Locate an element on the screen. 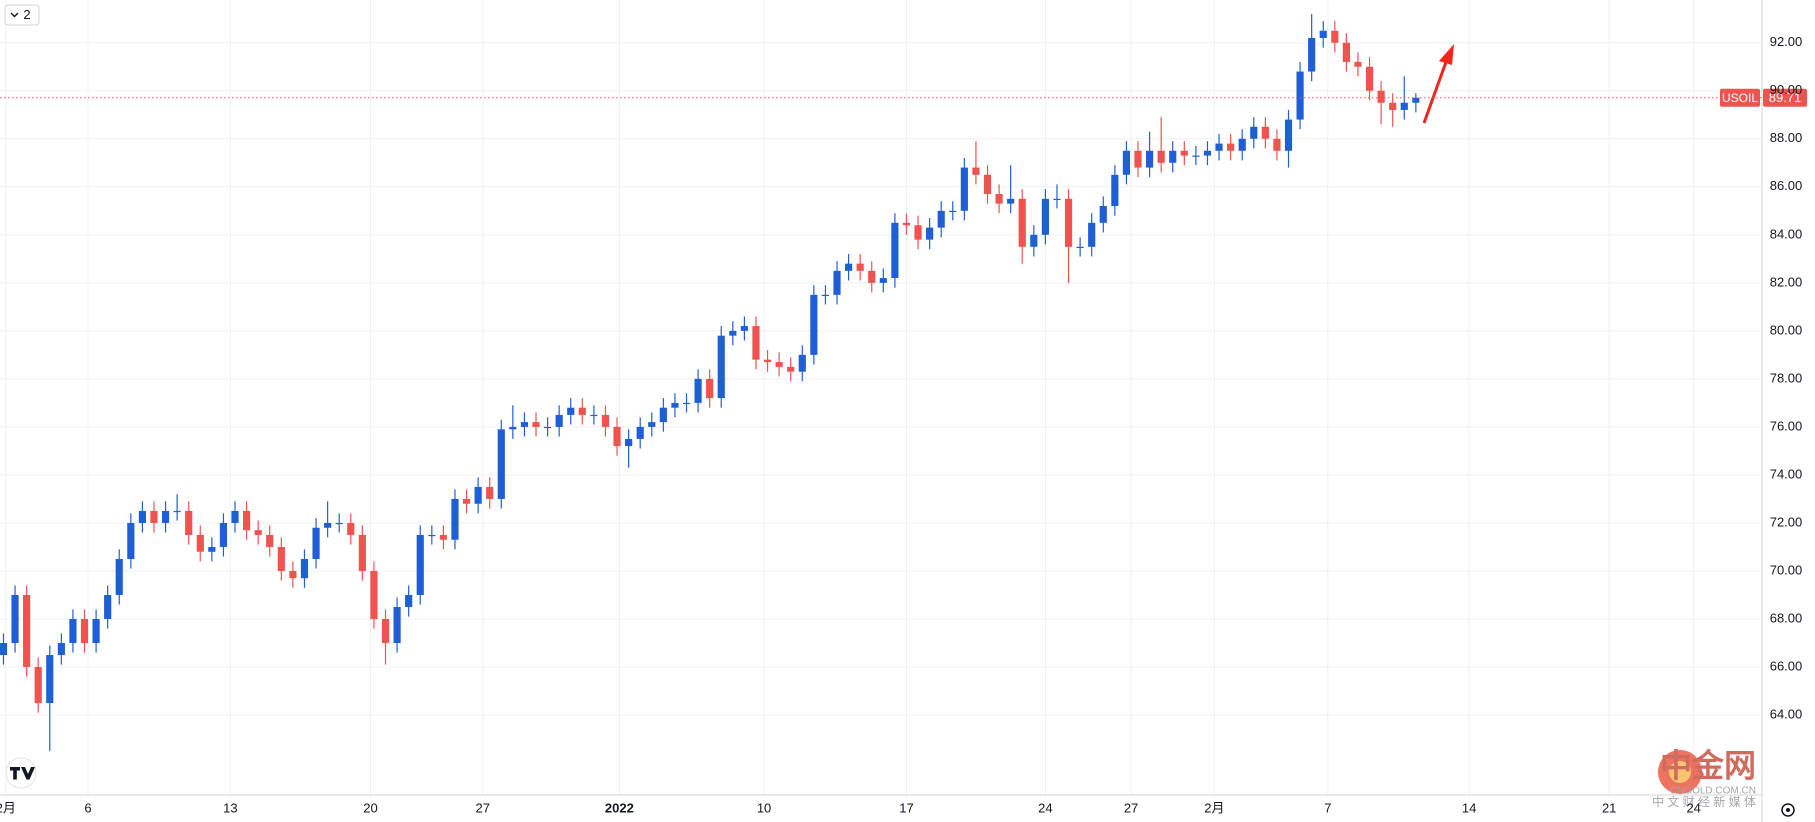 This screenshot has width=1815, height=822. x-tick-label: 13 is located at coordinates (230, 807).